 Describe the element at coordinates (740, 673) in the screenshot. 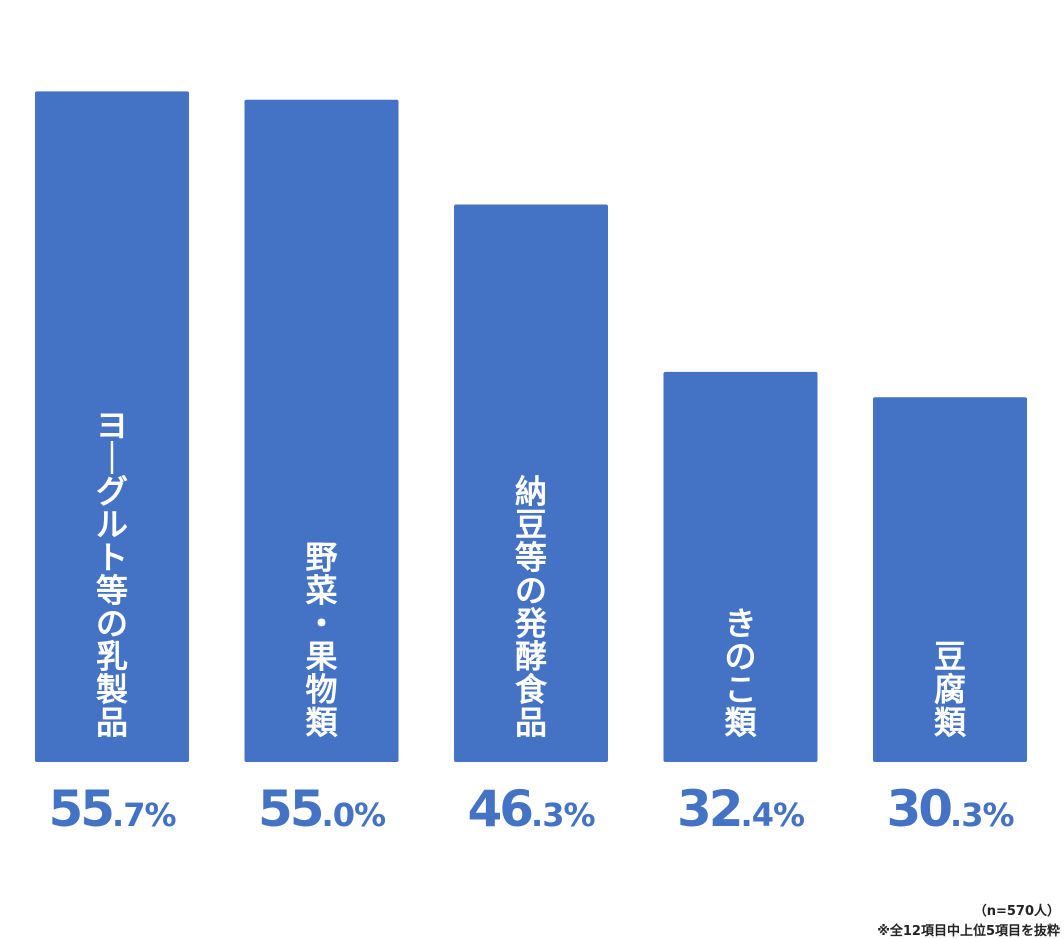

I see `bar-label-4: きのこ類` at that location.